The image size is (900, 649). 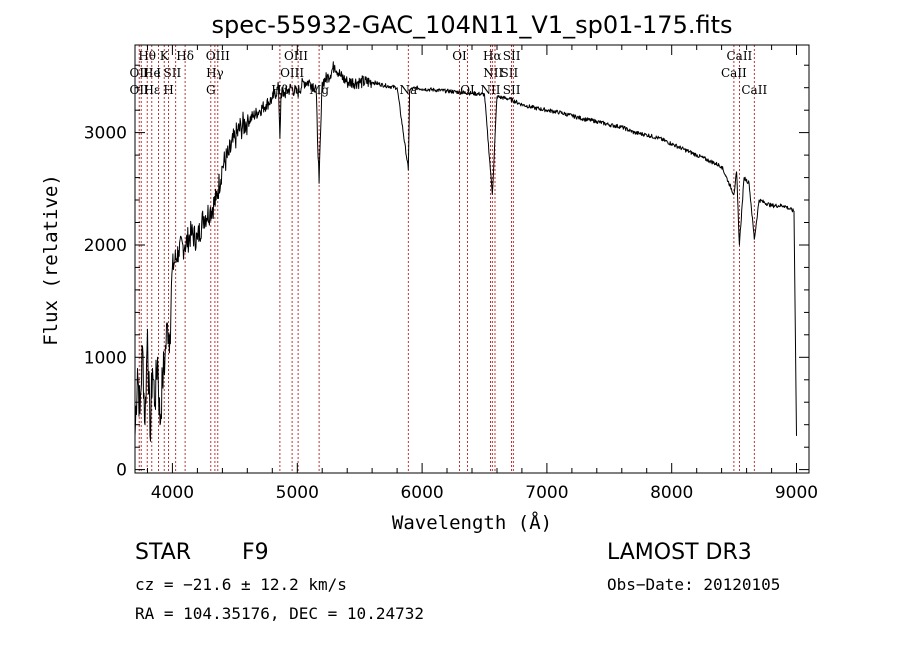 I want to click on line-label-21: G, so click(x=211, y=90).